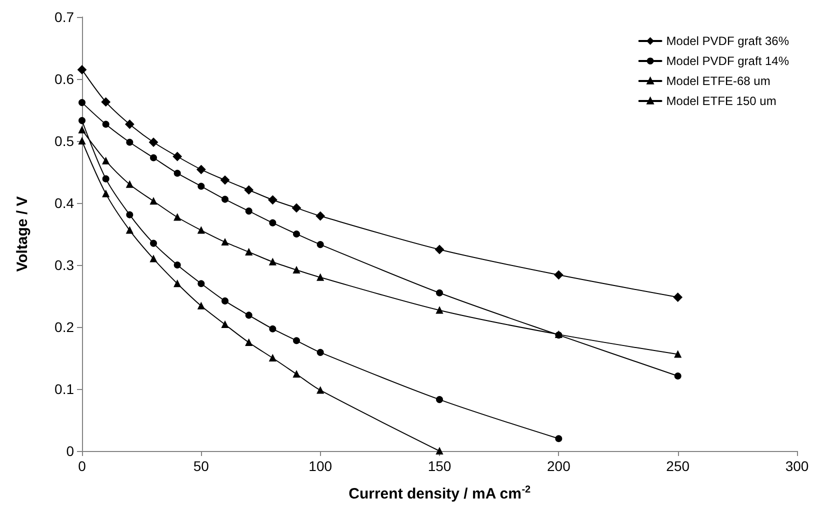 Image resolution: width=814 pixels, height=512 pixels. Describe the element at coordinates (721, 101) in the screenshot. I see `legend-label: Model ETFE 150 um` at that location.